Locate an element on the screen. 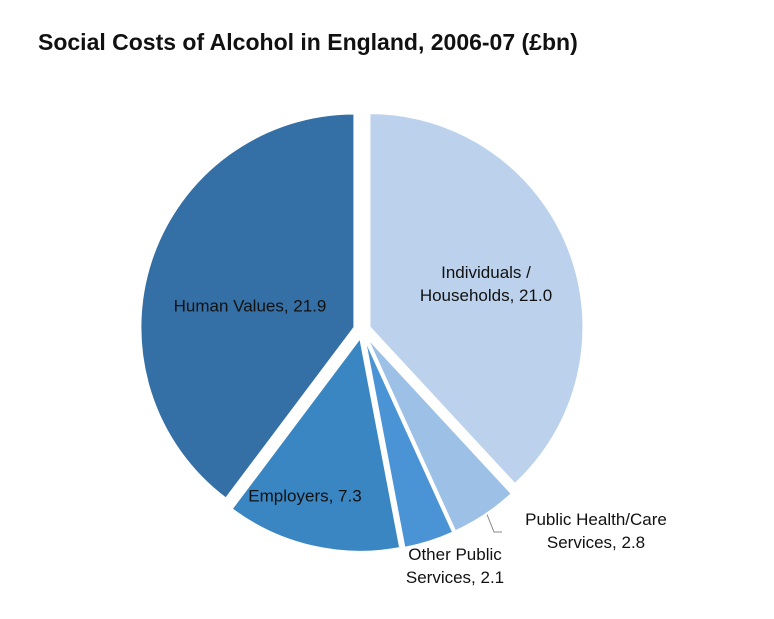 This screenshot has width=774, height=619. slice-label: Public Health/Care is located at coordinates (596, 519).